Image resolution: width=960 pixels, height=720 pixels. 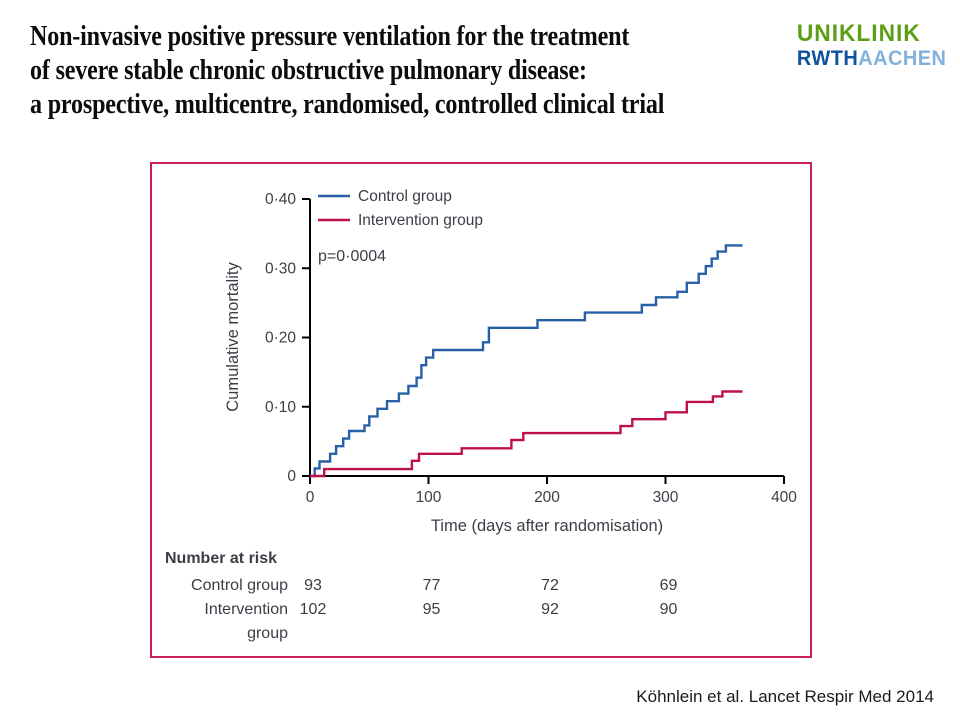 I want to click on citation: Köhnlein et al. Lancet Respir Med 2014, so click(x=785, y=696).